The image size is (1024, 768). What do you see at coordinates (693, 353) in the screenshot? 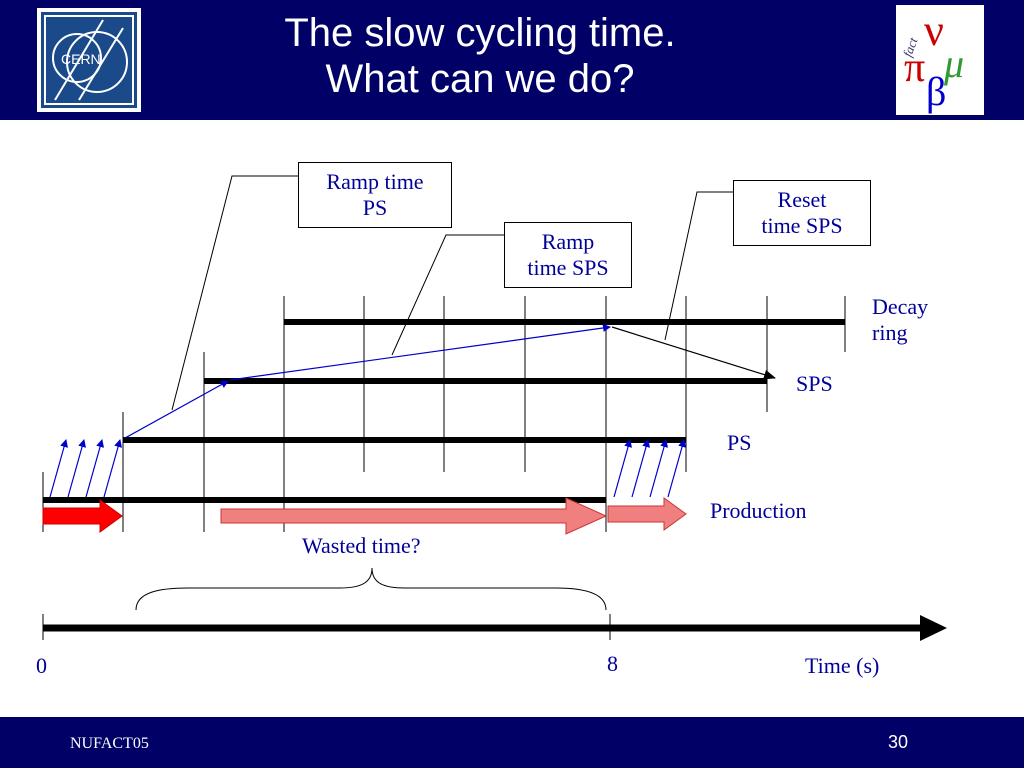
I see `sps-reset-arrow` at bounding box center [693, 353].